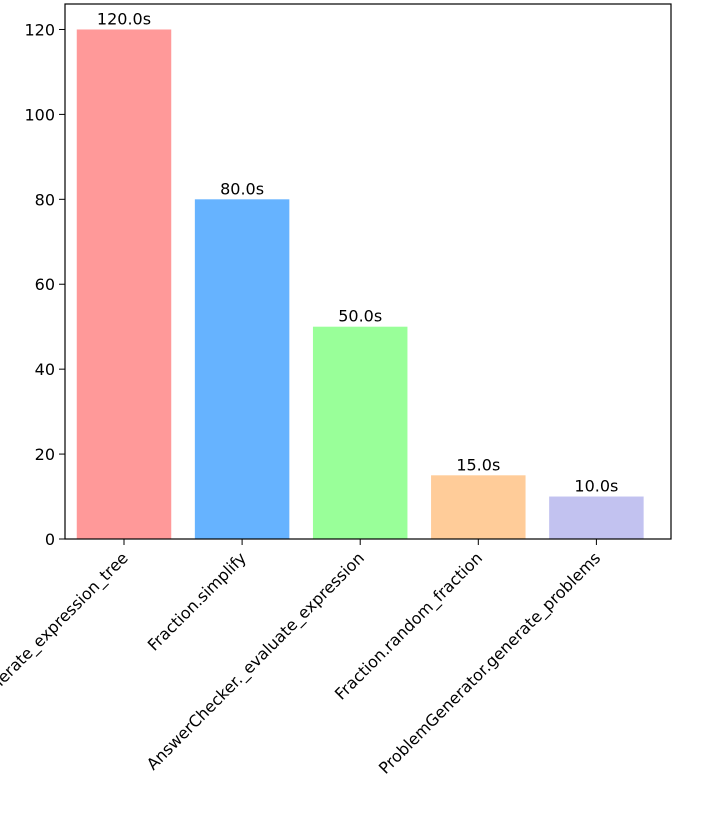 Image resolution: width=725 pixels, height=822 pixels. I want to click on x-tick-label: Expression._generate_expression_tree, so click(66, 663).